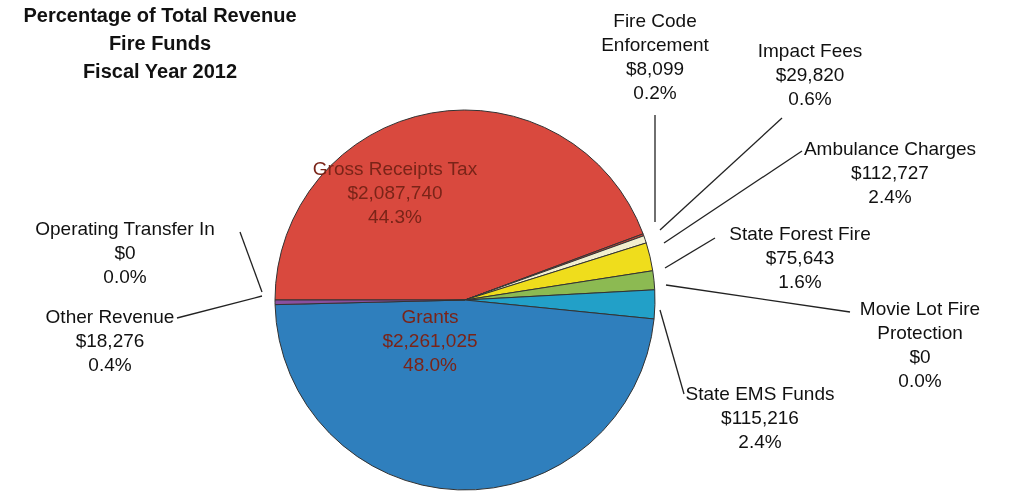  I want to click on slice-label: Other Revenue, so click(110, 316).